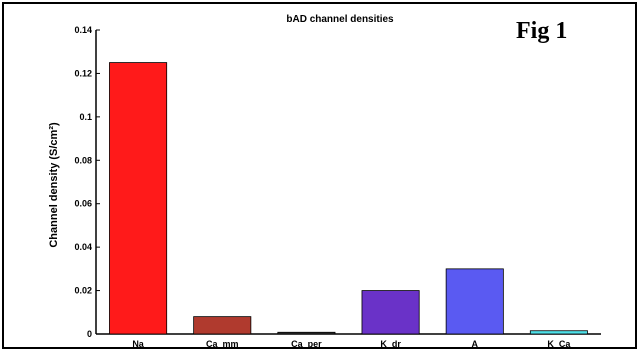 The image size is (641, 353). I want to click on x-tick-label: Ca_per, so click(306, 344).